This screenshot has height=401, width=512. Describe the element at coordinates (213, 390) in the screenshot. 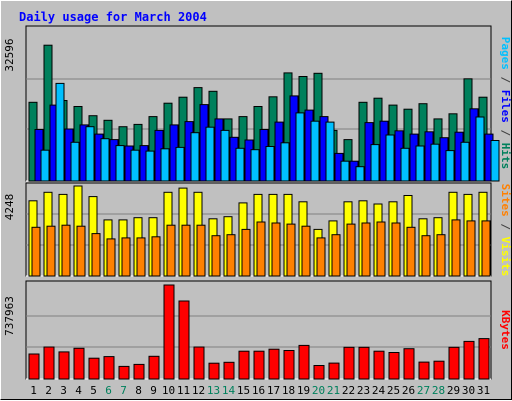

I see `day-label-13: 13` at that location.